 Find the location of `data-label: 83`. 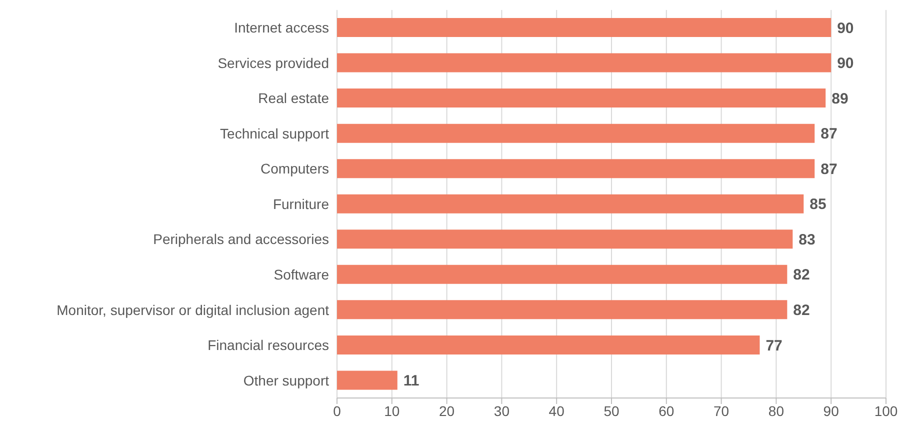

data-label: 83 is located at coordinates (807, 239).